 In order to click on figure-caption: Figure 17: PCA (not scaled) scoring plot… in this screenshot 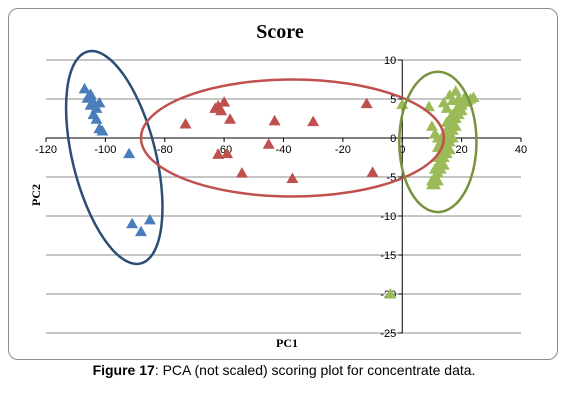, I will do `click(284, 370)`.